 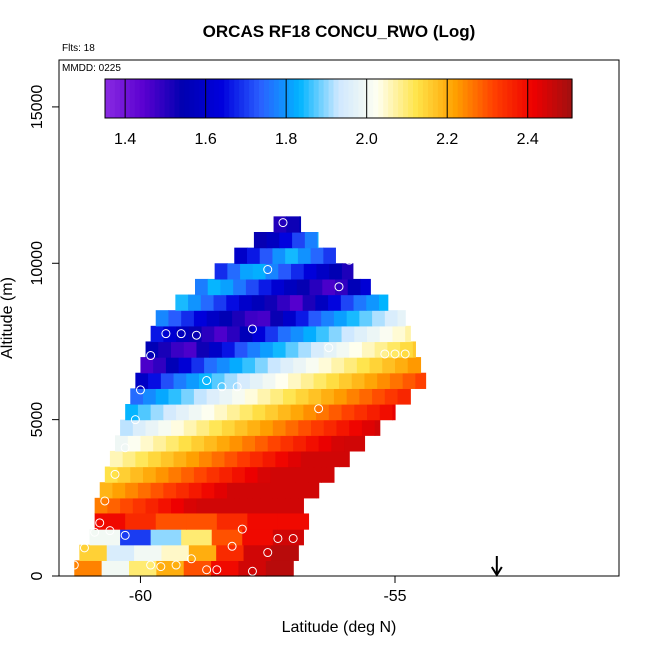 I want to click on y-tick-label: 15000, so click(x=37, y=107).